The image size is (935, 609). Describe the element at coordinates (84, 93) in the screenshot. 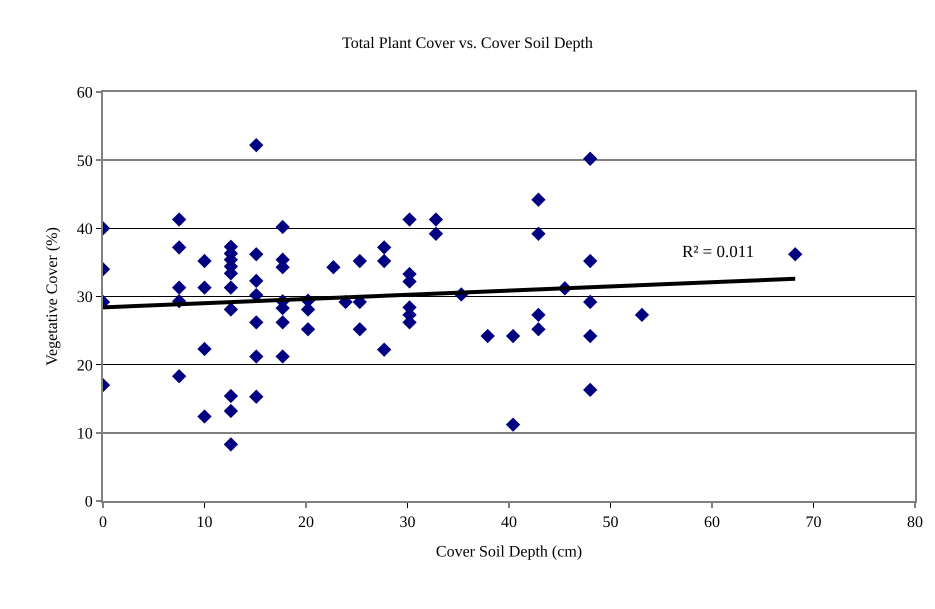

I see `y-tick-label: 60` at that location.